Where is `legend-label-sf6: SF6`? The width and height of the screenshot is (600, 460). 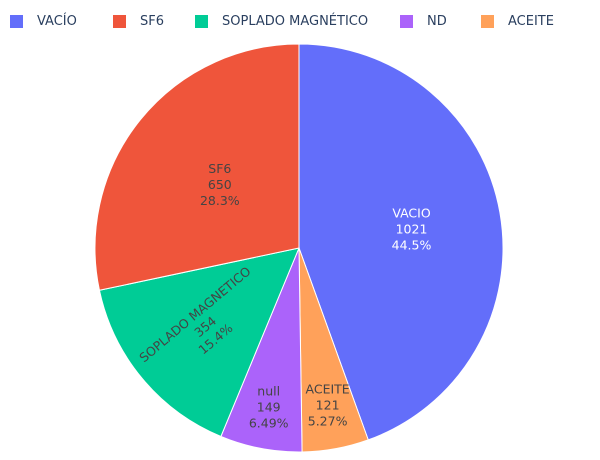 legend-label-sf6: SF6 is located at coordinates (152, 21).